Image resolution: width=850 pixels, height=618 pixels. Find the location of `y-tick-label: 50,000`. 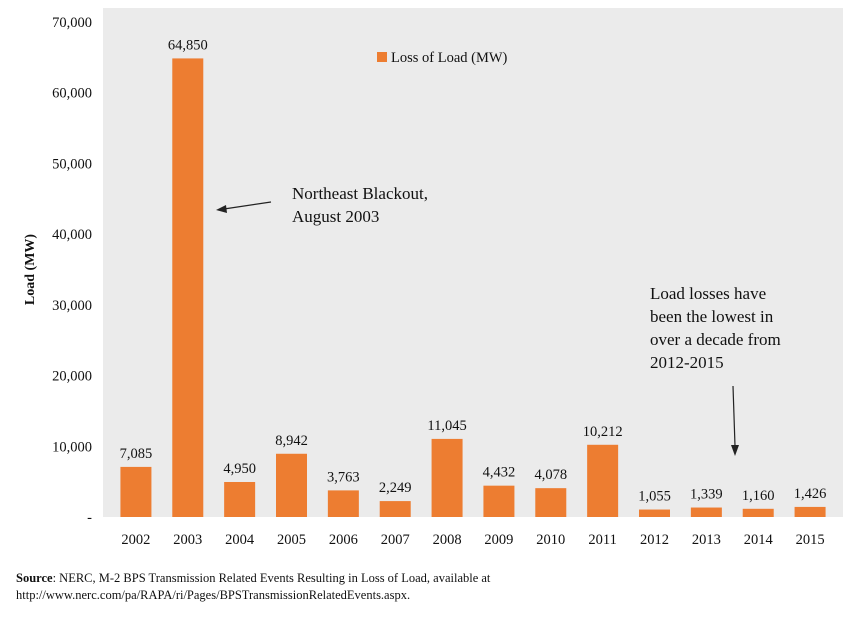

y-tick-label: 50,000 is located at coordinates (72, 164).